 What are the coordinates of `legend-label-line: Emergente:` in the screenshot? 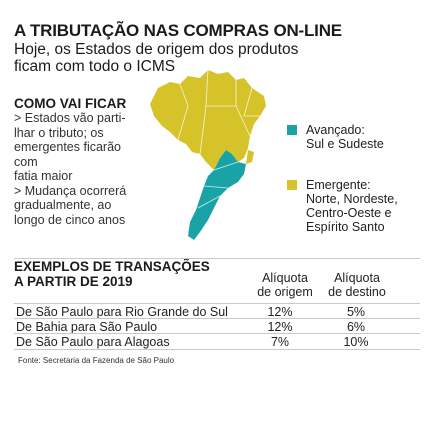 It's located at (338, 185).